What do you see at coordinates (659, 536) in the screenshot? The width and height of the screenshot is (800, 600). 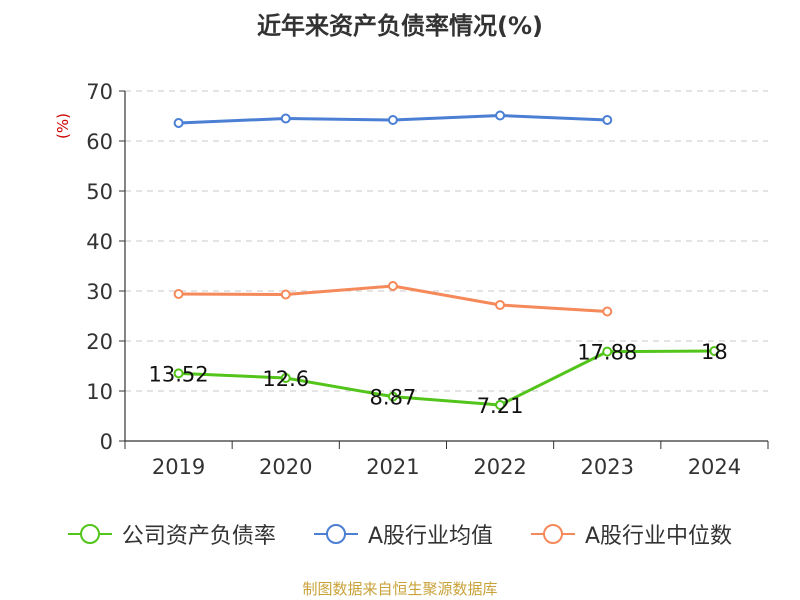 I see `legend-label: A股行业中位数` at bounding box center [659, 536].